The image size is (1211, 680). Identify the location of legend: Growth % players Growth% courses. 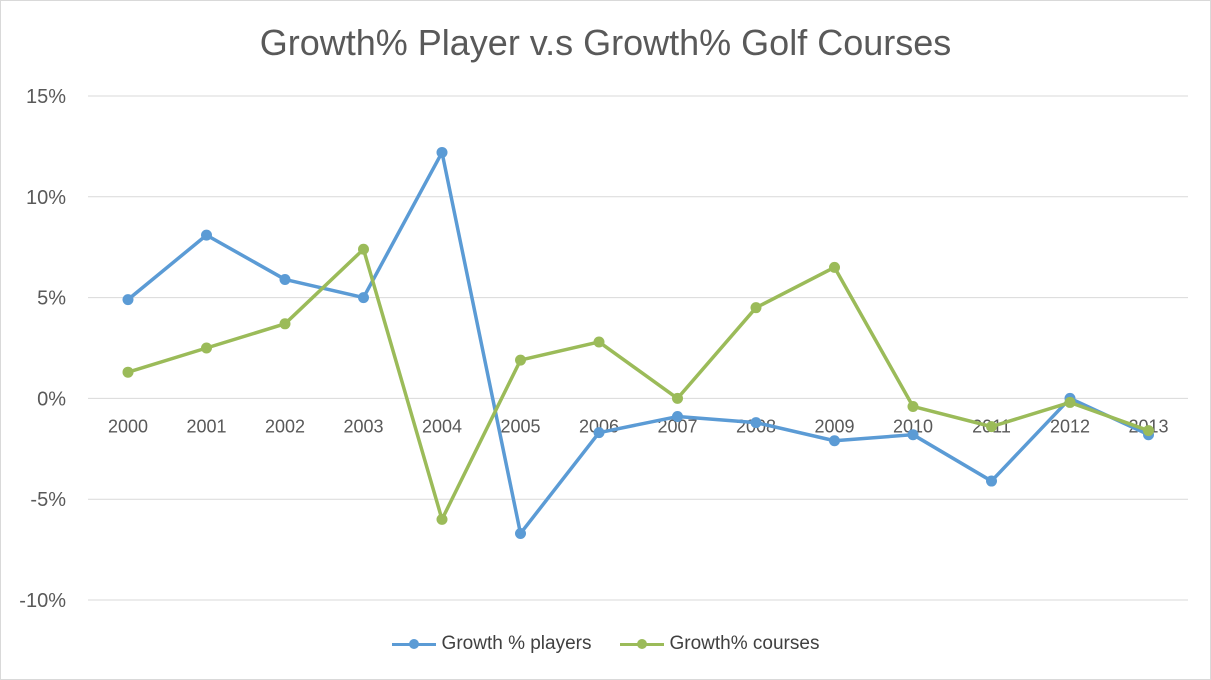
(605, 644).